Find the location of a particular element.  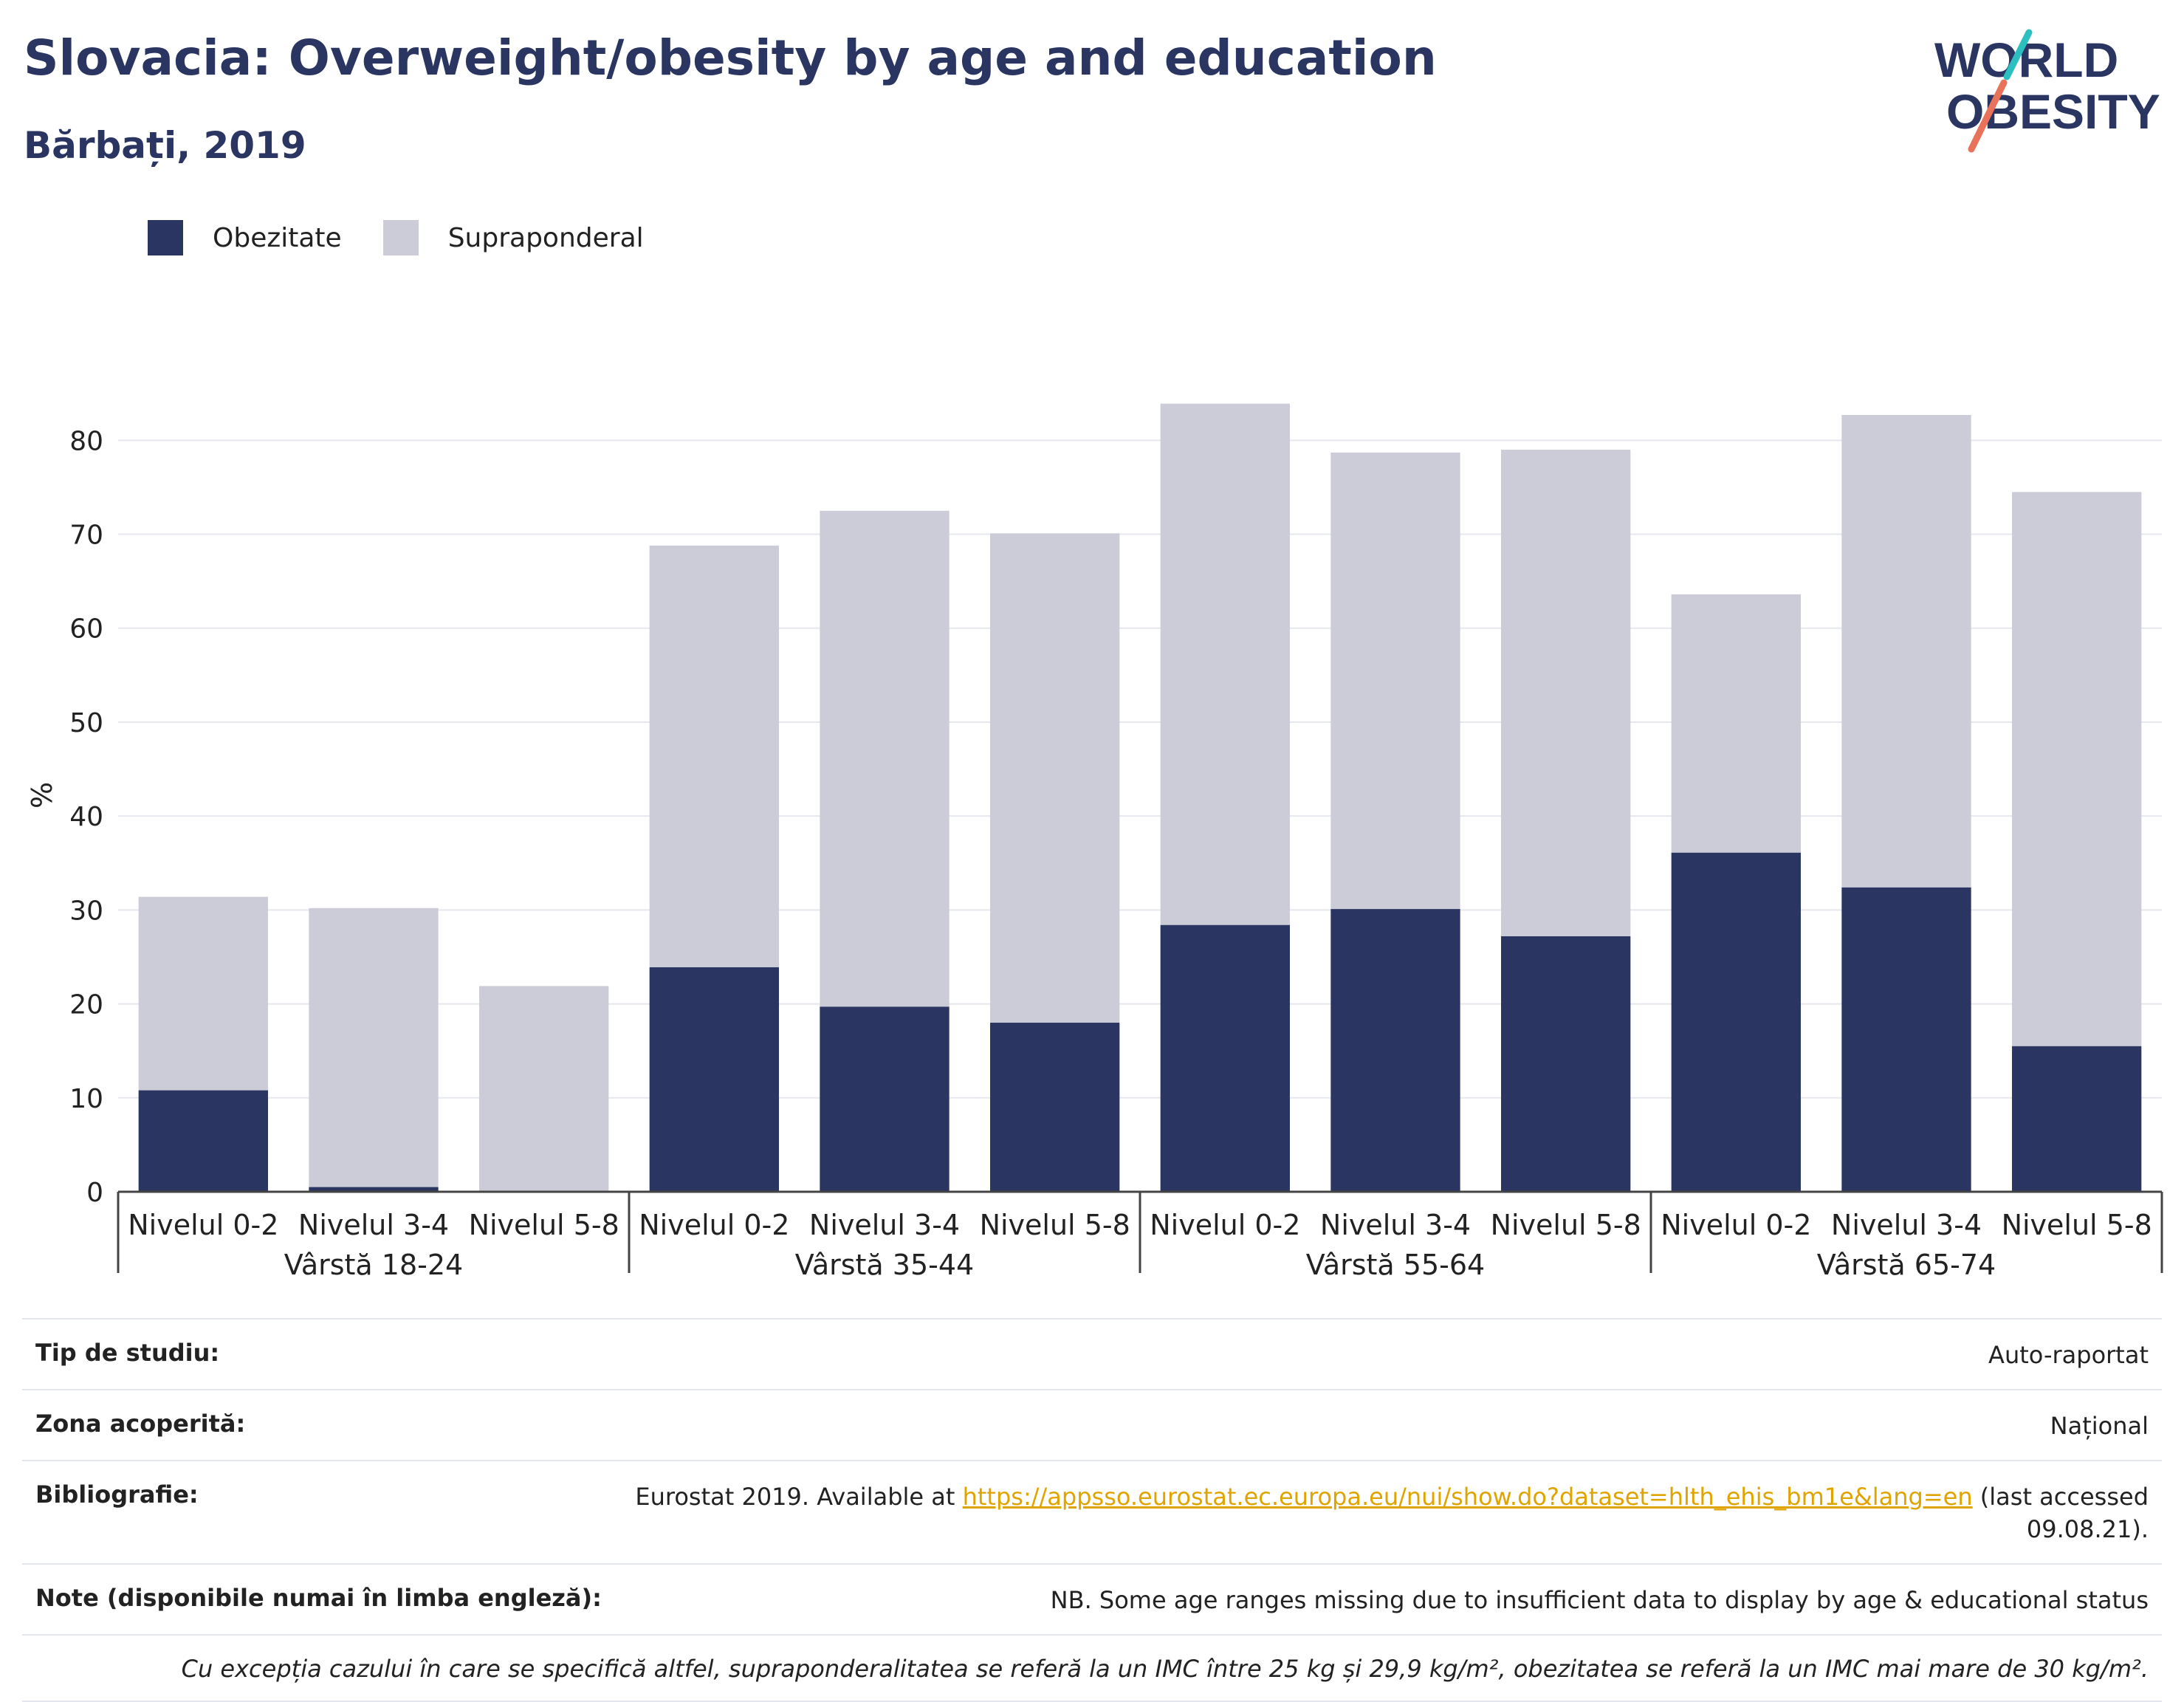

y-tick-label: 20 is located at coordinates (86, 1005).